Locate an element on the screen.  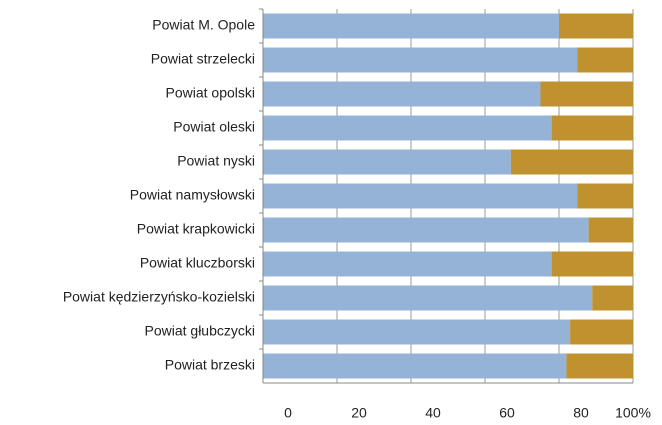
y-tick-label: Powiat namysłowski is located at coordinates (192, 195).